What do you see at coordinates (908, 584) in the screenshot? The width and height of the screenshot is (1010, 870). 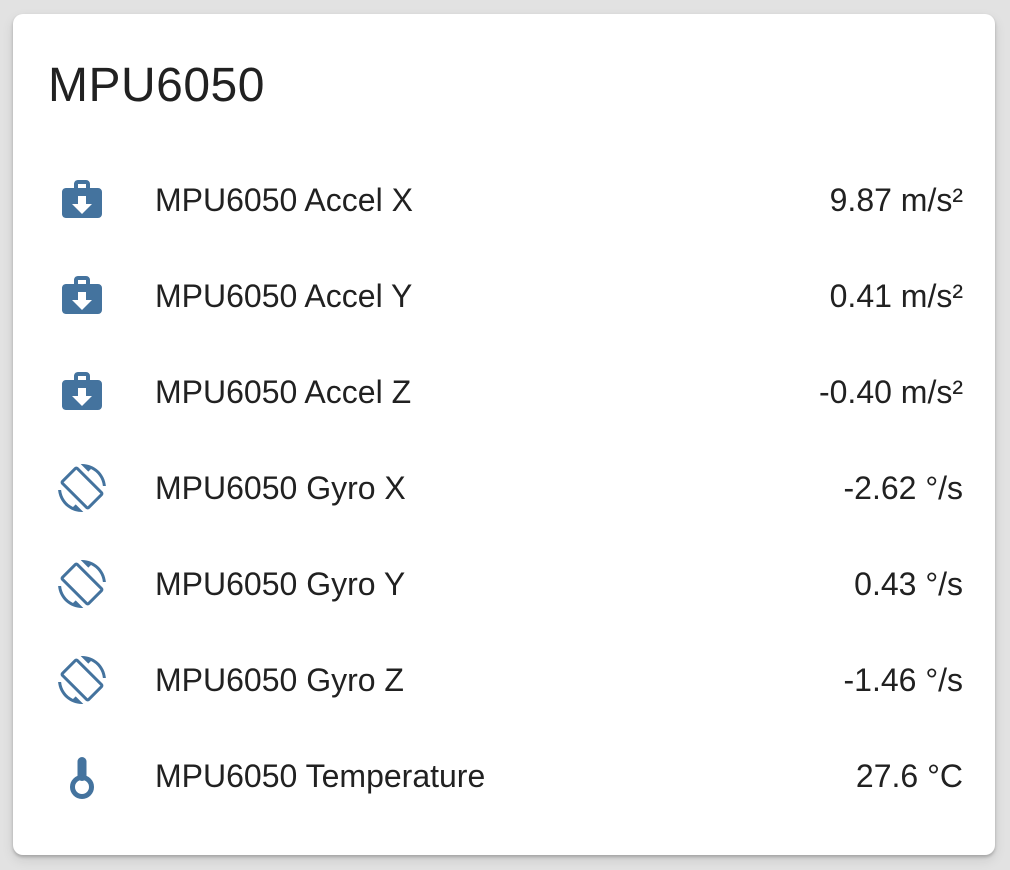 I see `entity-state: 0.43 °/s` at bounding box center [908, 584].